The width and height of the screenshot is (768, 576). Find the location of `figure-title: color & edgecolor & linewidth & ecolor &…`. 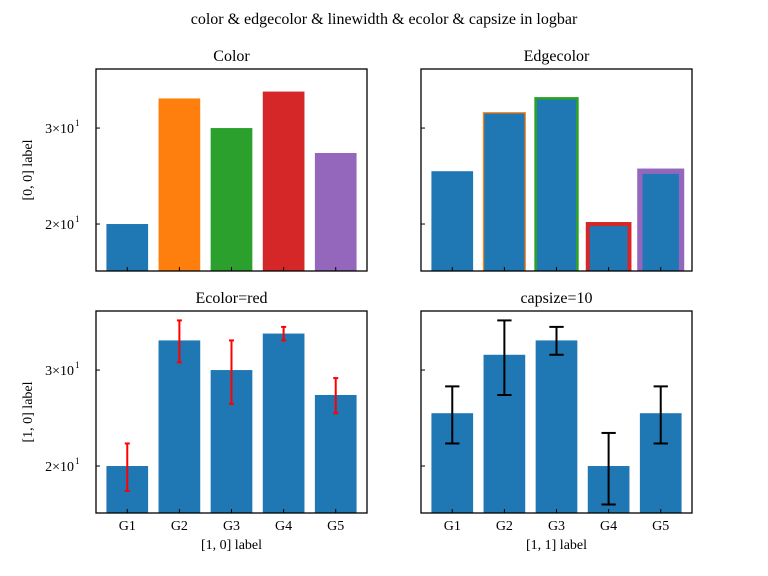

figure-title: color & edgecolor & linewidth & ecolor &… is located at coordinates (384, 19).